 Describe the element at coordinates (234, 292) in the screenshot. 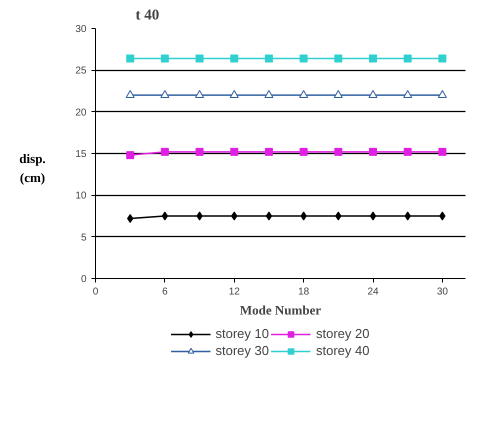

I see `x-tick-label: 12` at that location.